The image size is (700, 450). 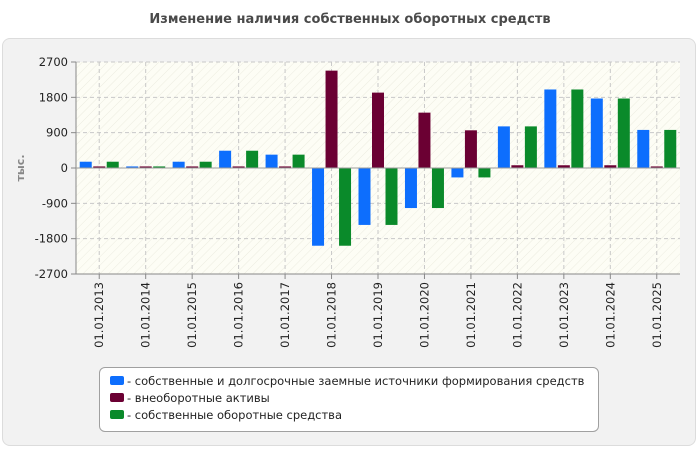 What do you see at coordinates (354, 414) in the screenshot?
I see `legend-item: - собственные оборотные средства` at bounding box center [354, 414].